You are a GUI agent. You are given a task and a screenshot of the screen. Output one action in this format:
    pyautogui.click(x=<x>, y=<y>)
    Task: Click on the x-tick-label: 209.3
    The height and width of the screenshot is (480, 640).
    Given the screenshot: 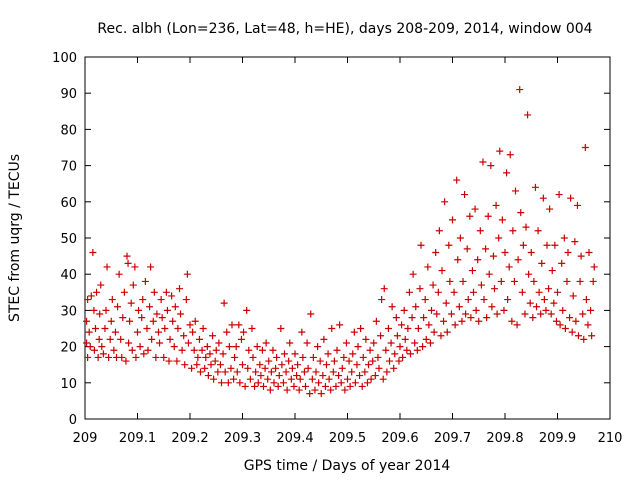 What is the action you would take?
    pyautogui.click(x=242, y=438)
    